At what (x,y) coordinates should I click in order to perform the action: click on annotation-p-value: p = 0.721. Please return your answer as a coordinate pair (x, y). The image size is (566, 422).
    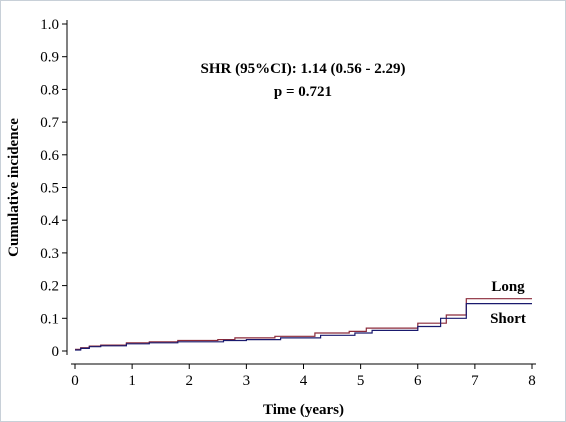
    Looking at the image, I should click on (303, 92).